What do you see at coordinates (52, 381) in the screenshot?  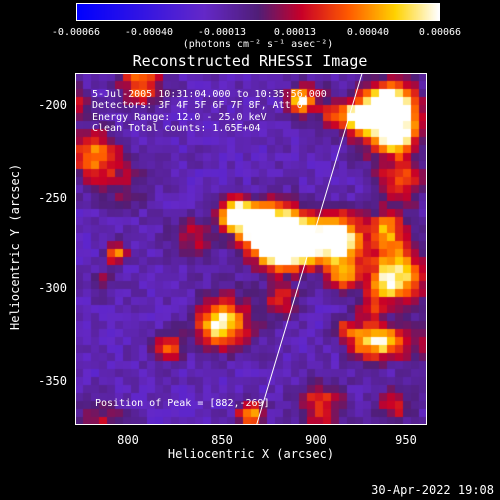 I see `y-tick-label: -350` at bounding box center [52, 381].